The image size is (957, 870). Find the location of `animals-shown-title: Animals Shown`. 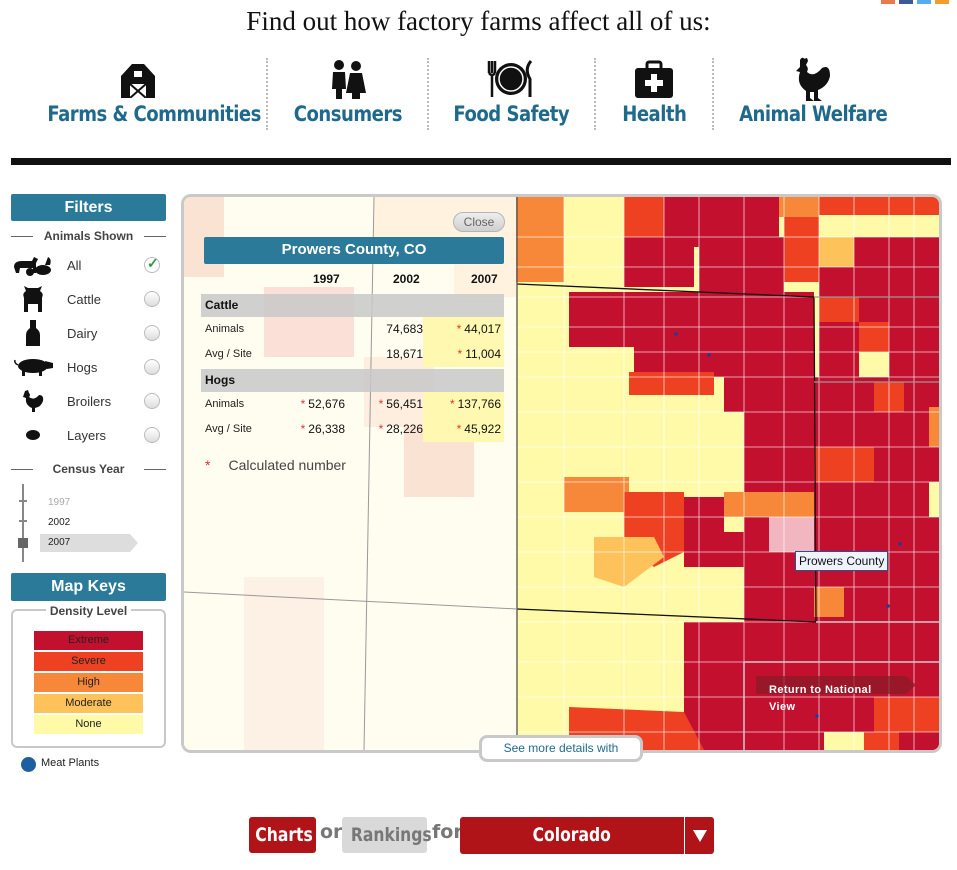

animals-shown-title: Animals Shown is located at coordinates (88, 236).